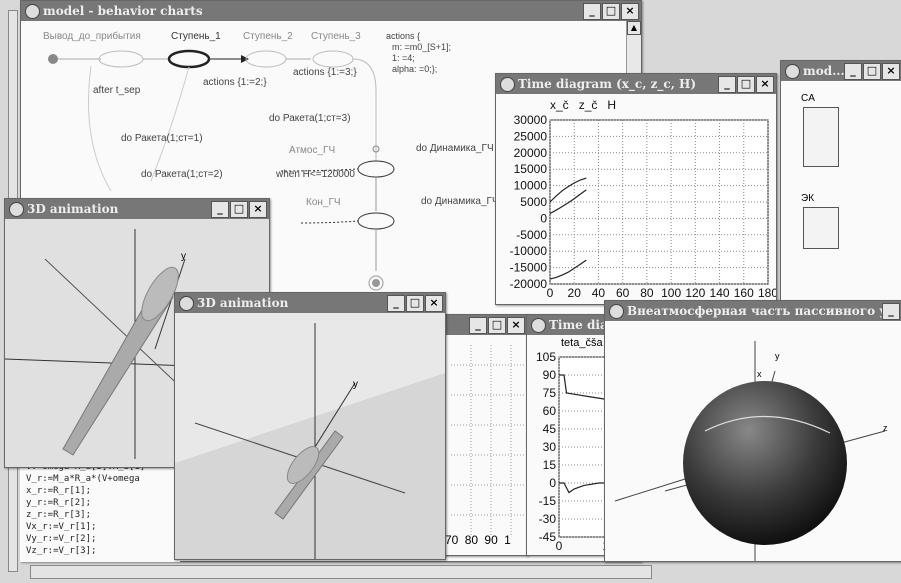  Describe the element at coordinates (117, 90) in the screenshot. I see `transition-label: after t_sep` at that location.